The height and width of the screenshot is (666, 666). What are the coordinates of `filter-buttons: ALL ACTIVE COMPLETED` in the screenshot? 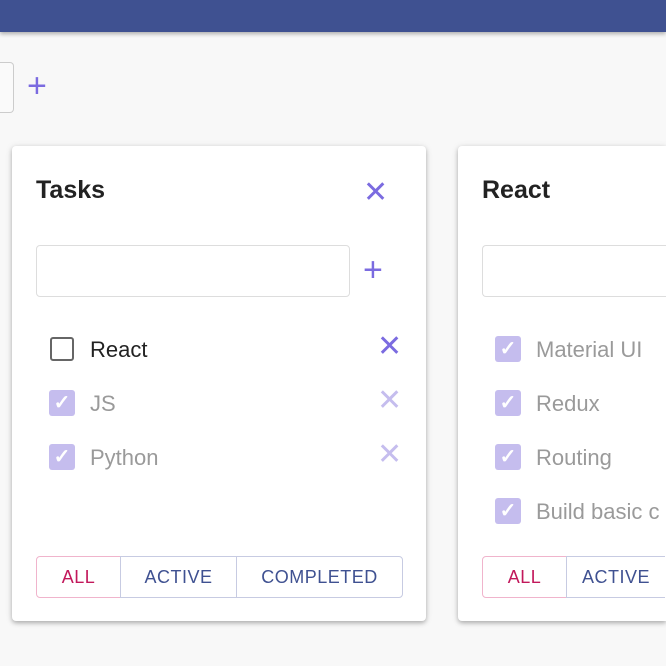 It's located at (219, 577).